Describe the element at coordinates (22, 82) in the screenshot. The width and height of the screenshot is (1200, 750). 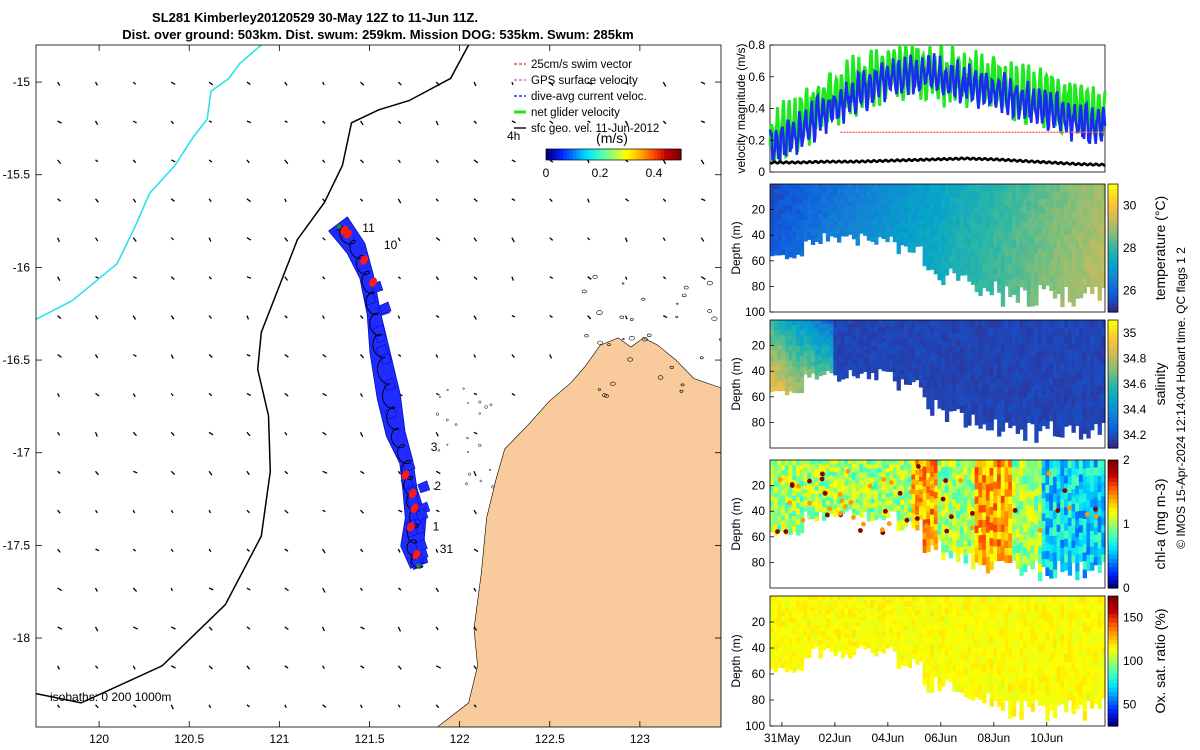
I see `map-ytick-label: -15` at that location.